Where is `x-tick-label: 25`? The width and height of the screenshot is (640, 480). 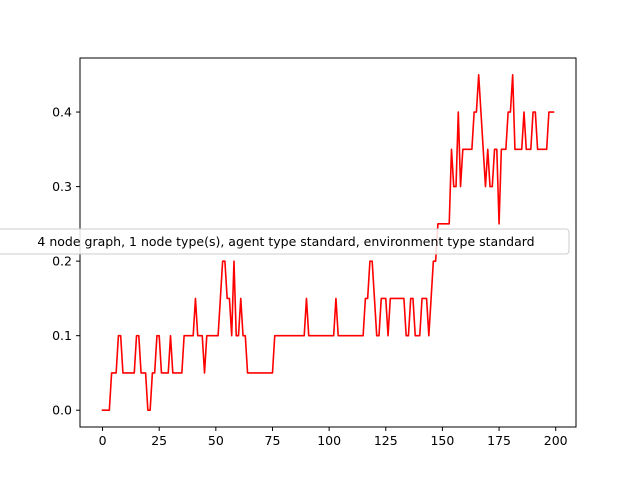 x-tick-label: 25 is located at coordinates (159, 440).